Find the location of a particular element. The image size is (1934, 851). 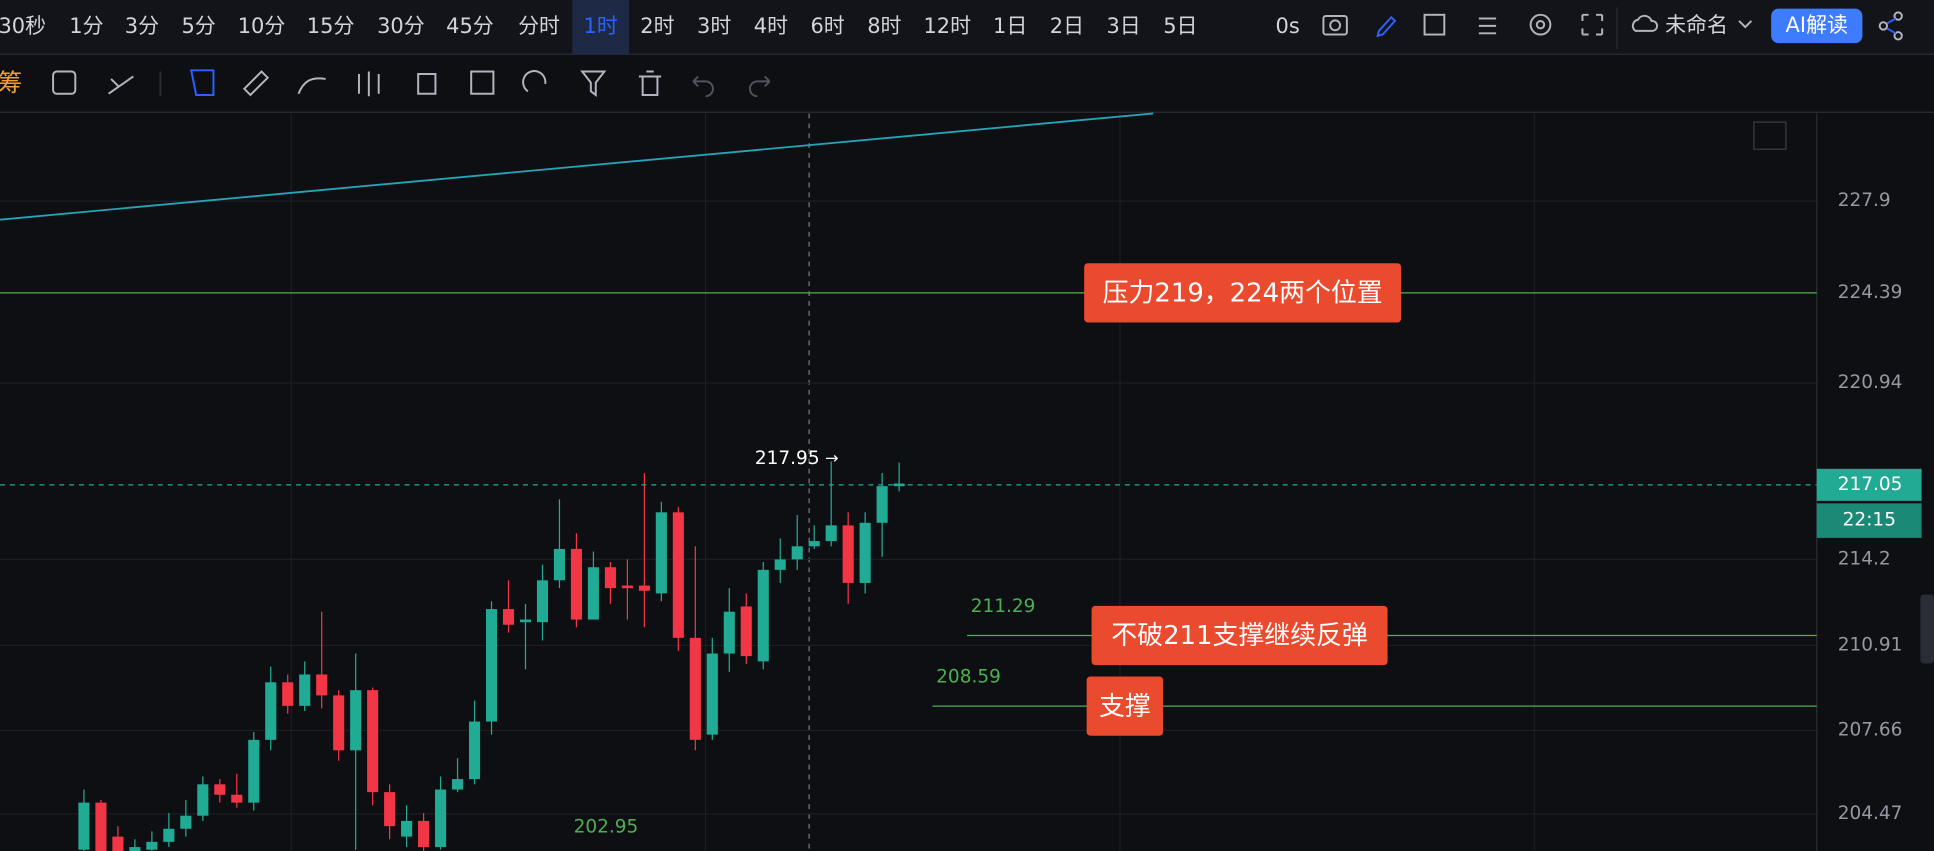

interval-button: 3时 is located at coordinates (714, 26).